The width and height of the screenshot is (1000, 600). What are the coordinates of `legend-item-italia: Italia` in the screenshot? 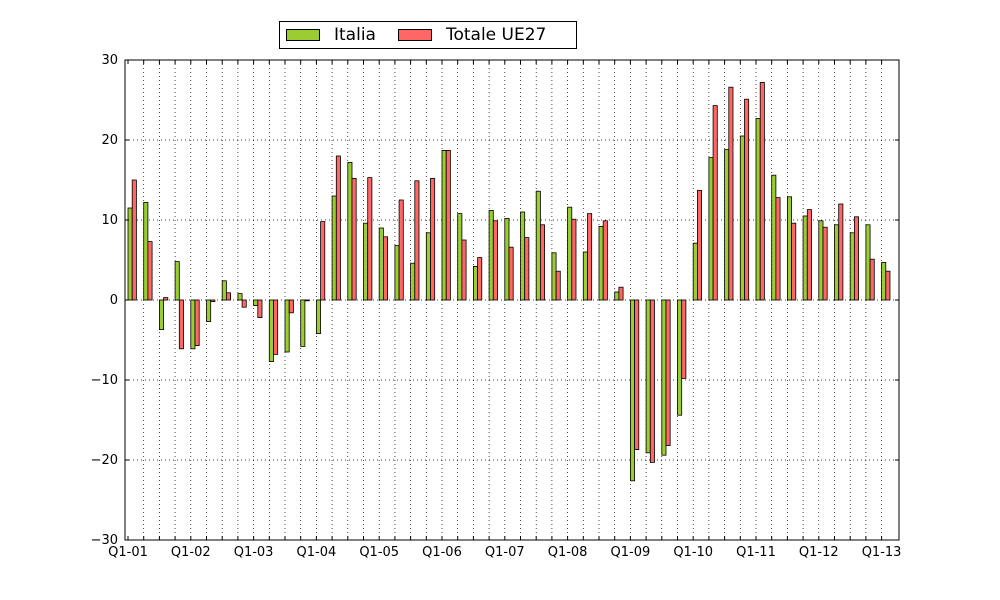 It's located at (331, 35).